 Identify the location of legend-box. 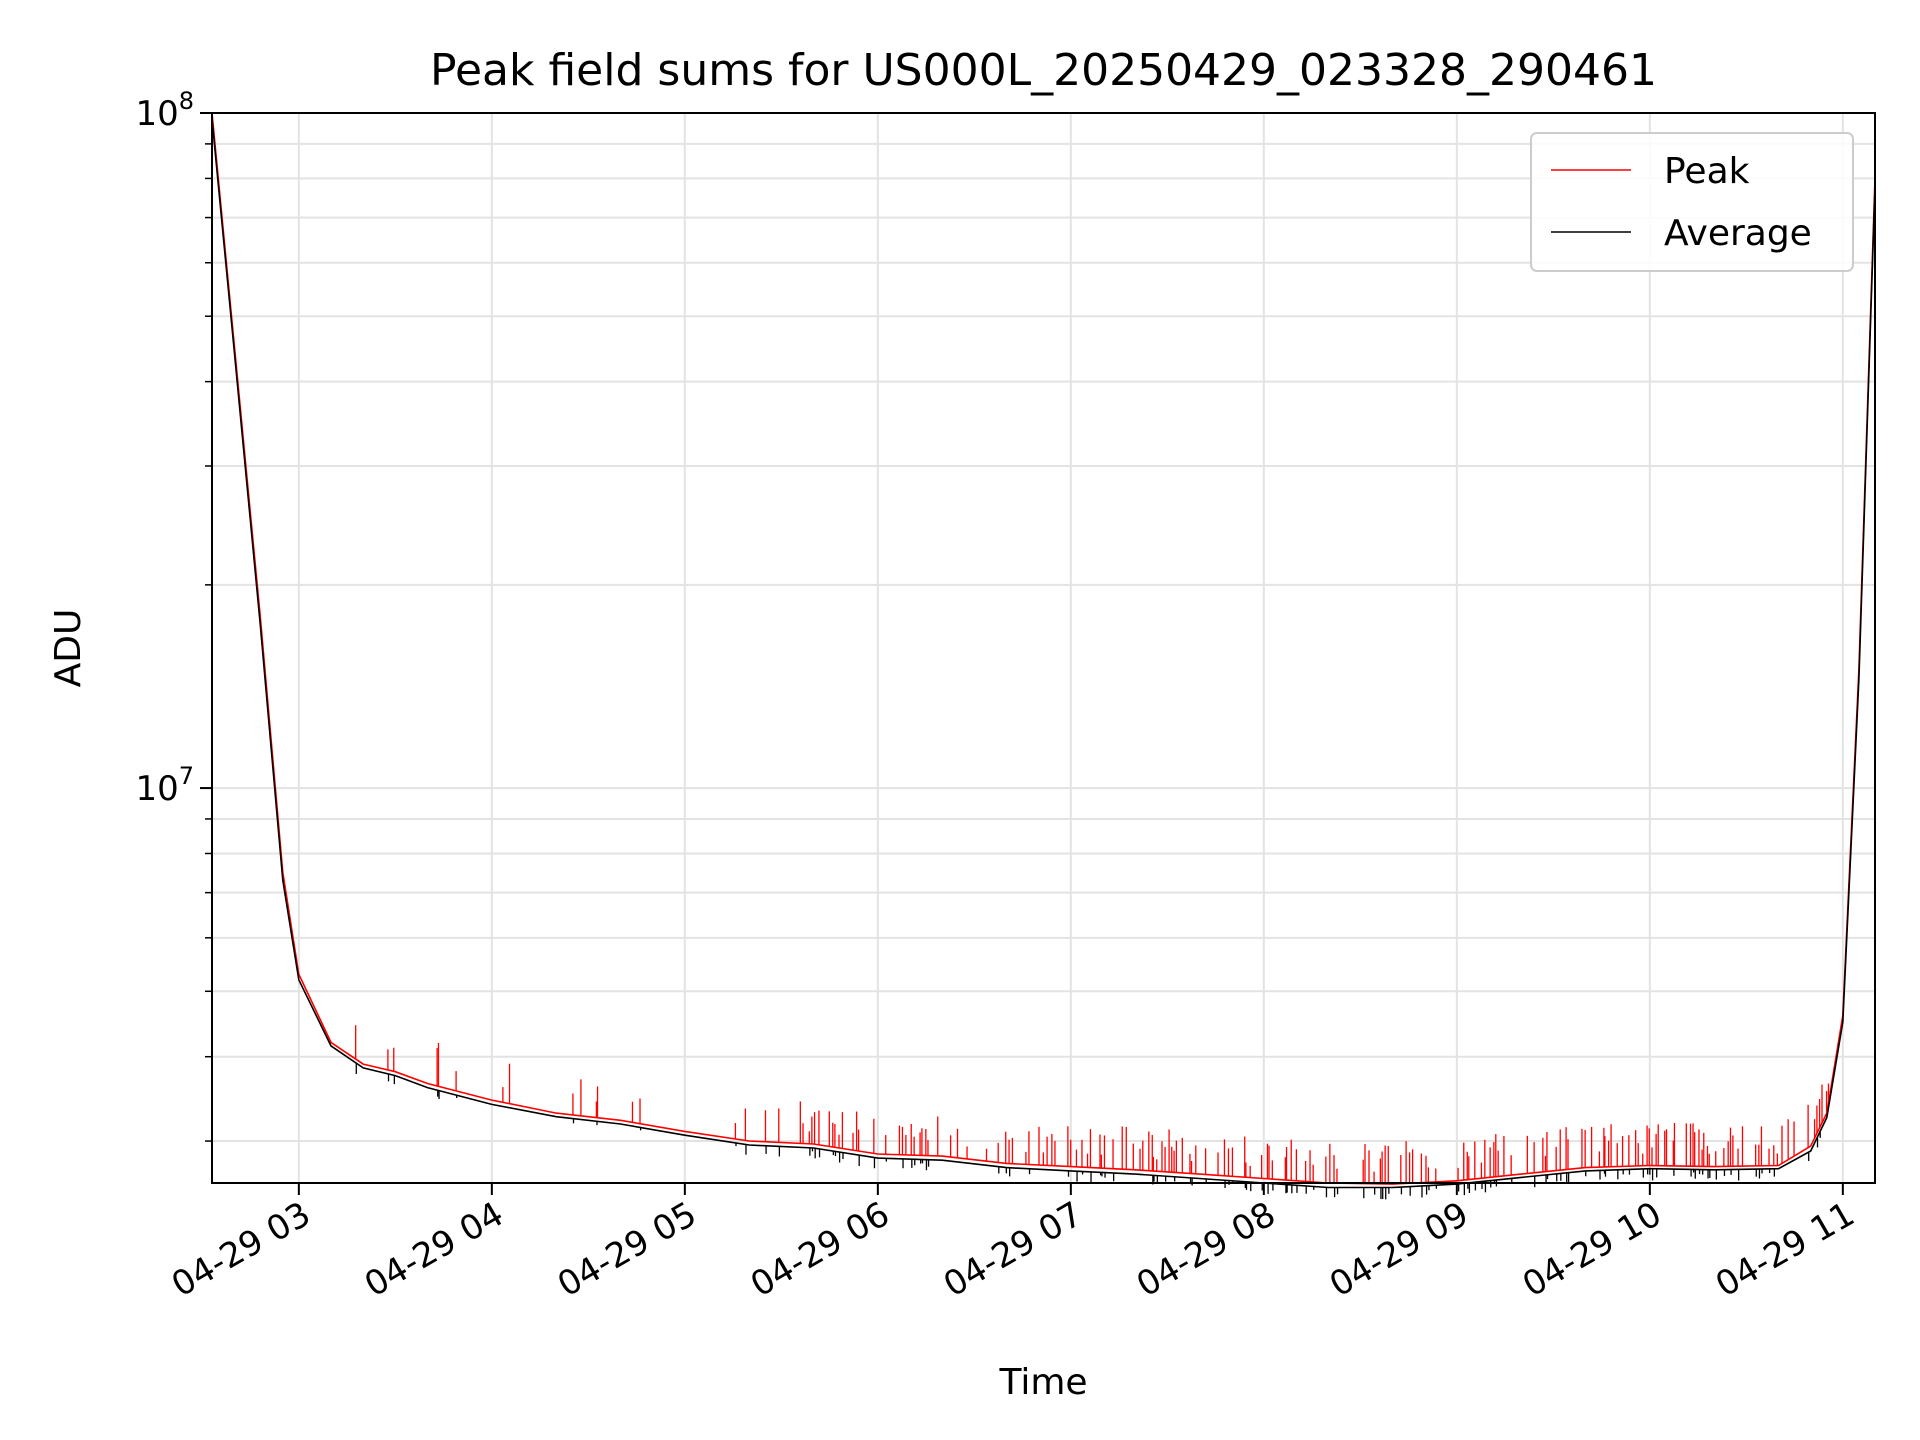
(1692, 202).